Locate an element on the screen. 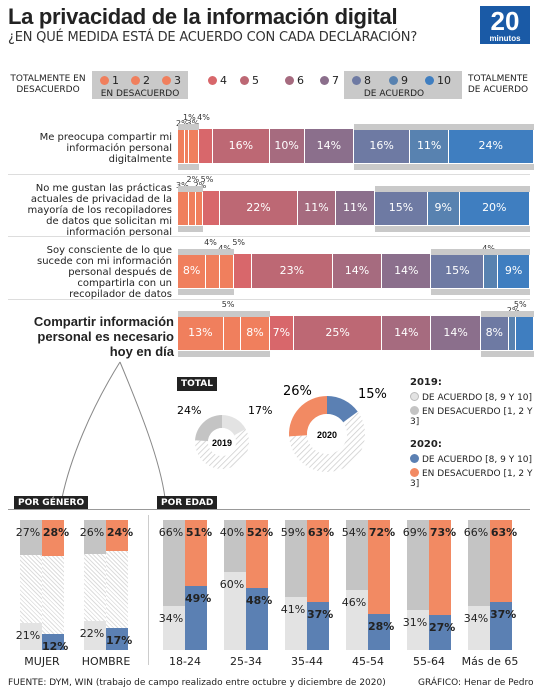 This screenshot has height=693, width=537. col-gender-1-2019-disagree is located at coordinates (95, 537).